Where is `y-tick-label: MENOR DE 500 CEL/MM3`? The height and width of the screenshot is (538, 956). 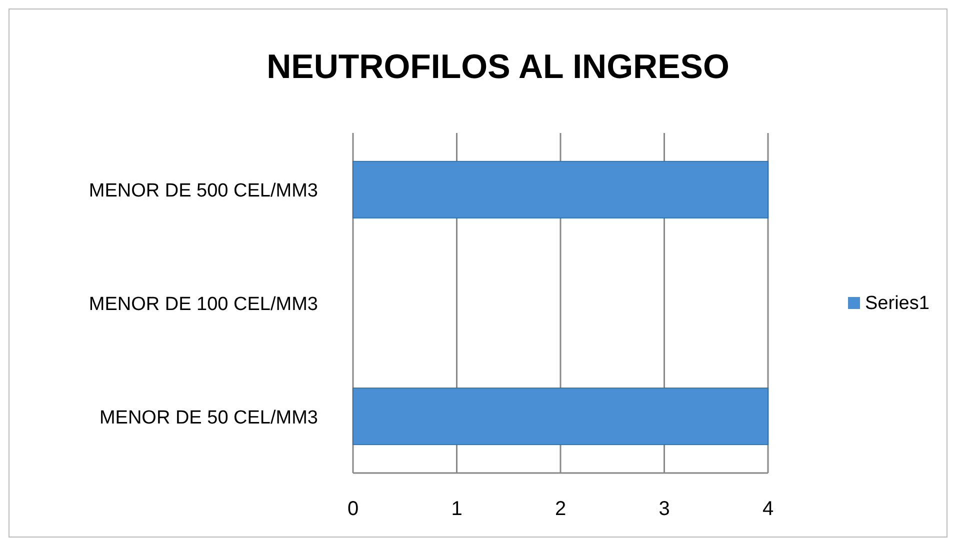
y-tick-label: MENOR DE 500 CEL/MM3 is located at coordinates (203, 191).